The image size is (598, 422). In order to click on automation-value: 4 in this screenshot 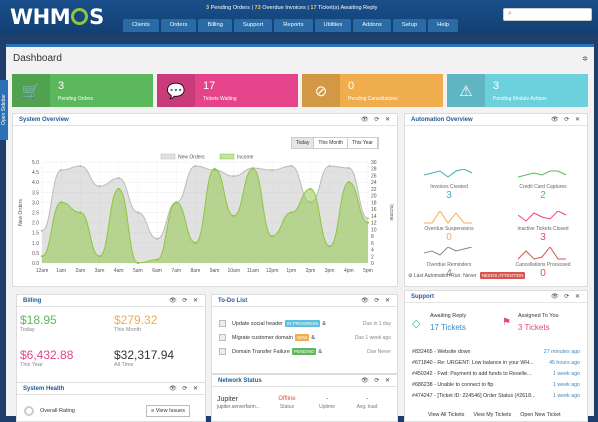, I will do `click(449, 273)`.